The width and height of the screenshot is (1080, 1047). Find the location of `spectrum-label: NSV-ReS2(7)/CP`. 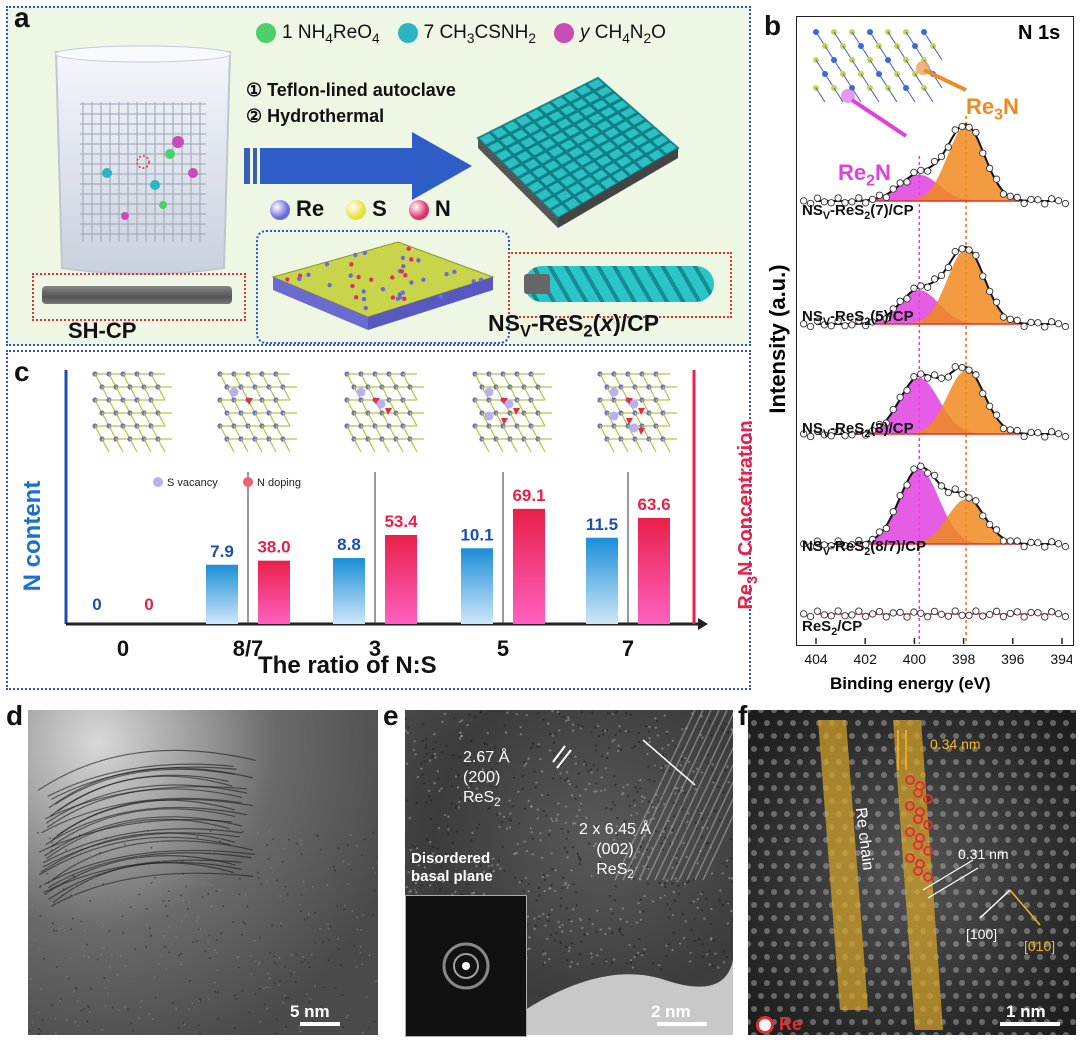

spectrum-label: NSV-ReS2(7)/CP is located at coordinates (858, 212).